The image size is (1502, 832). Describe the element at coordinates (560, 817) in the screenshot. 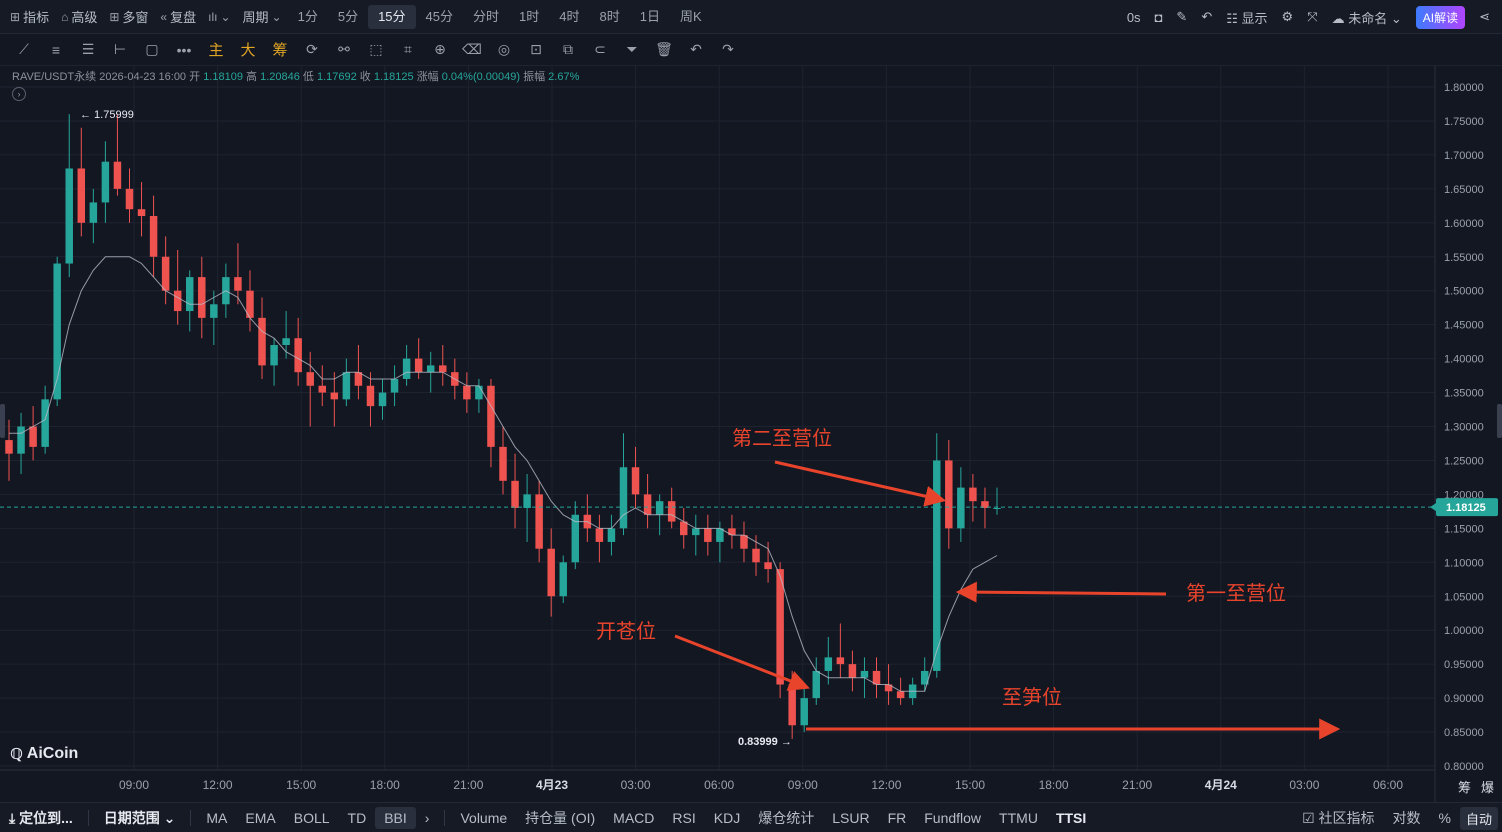

I see `sub-indicator-tab: 持仓量 (OI)` at that location.